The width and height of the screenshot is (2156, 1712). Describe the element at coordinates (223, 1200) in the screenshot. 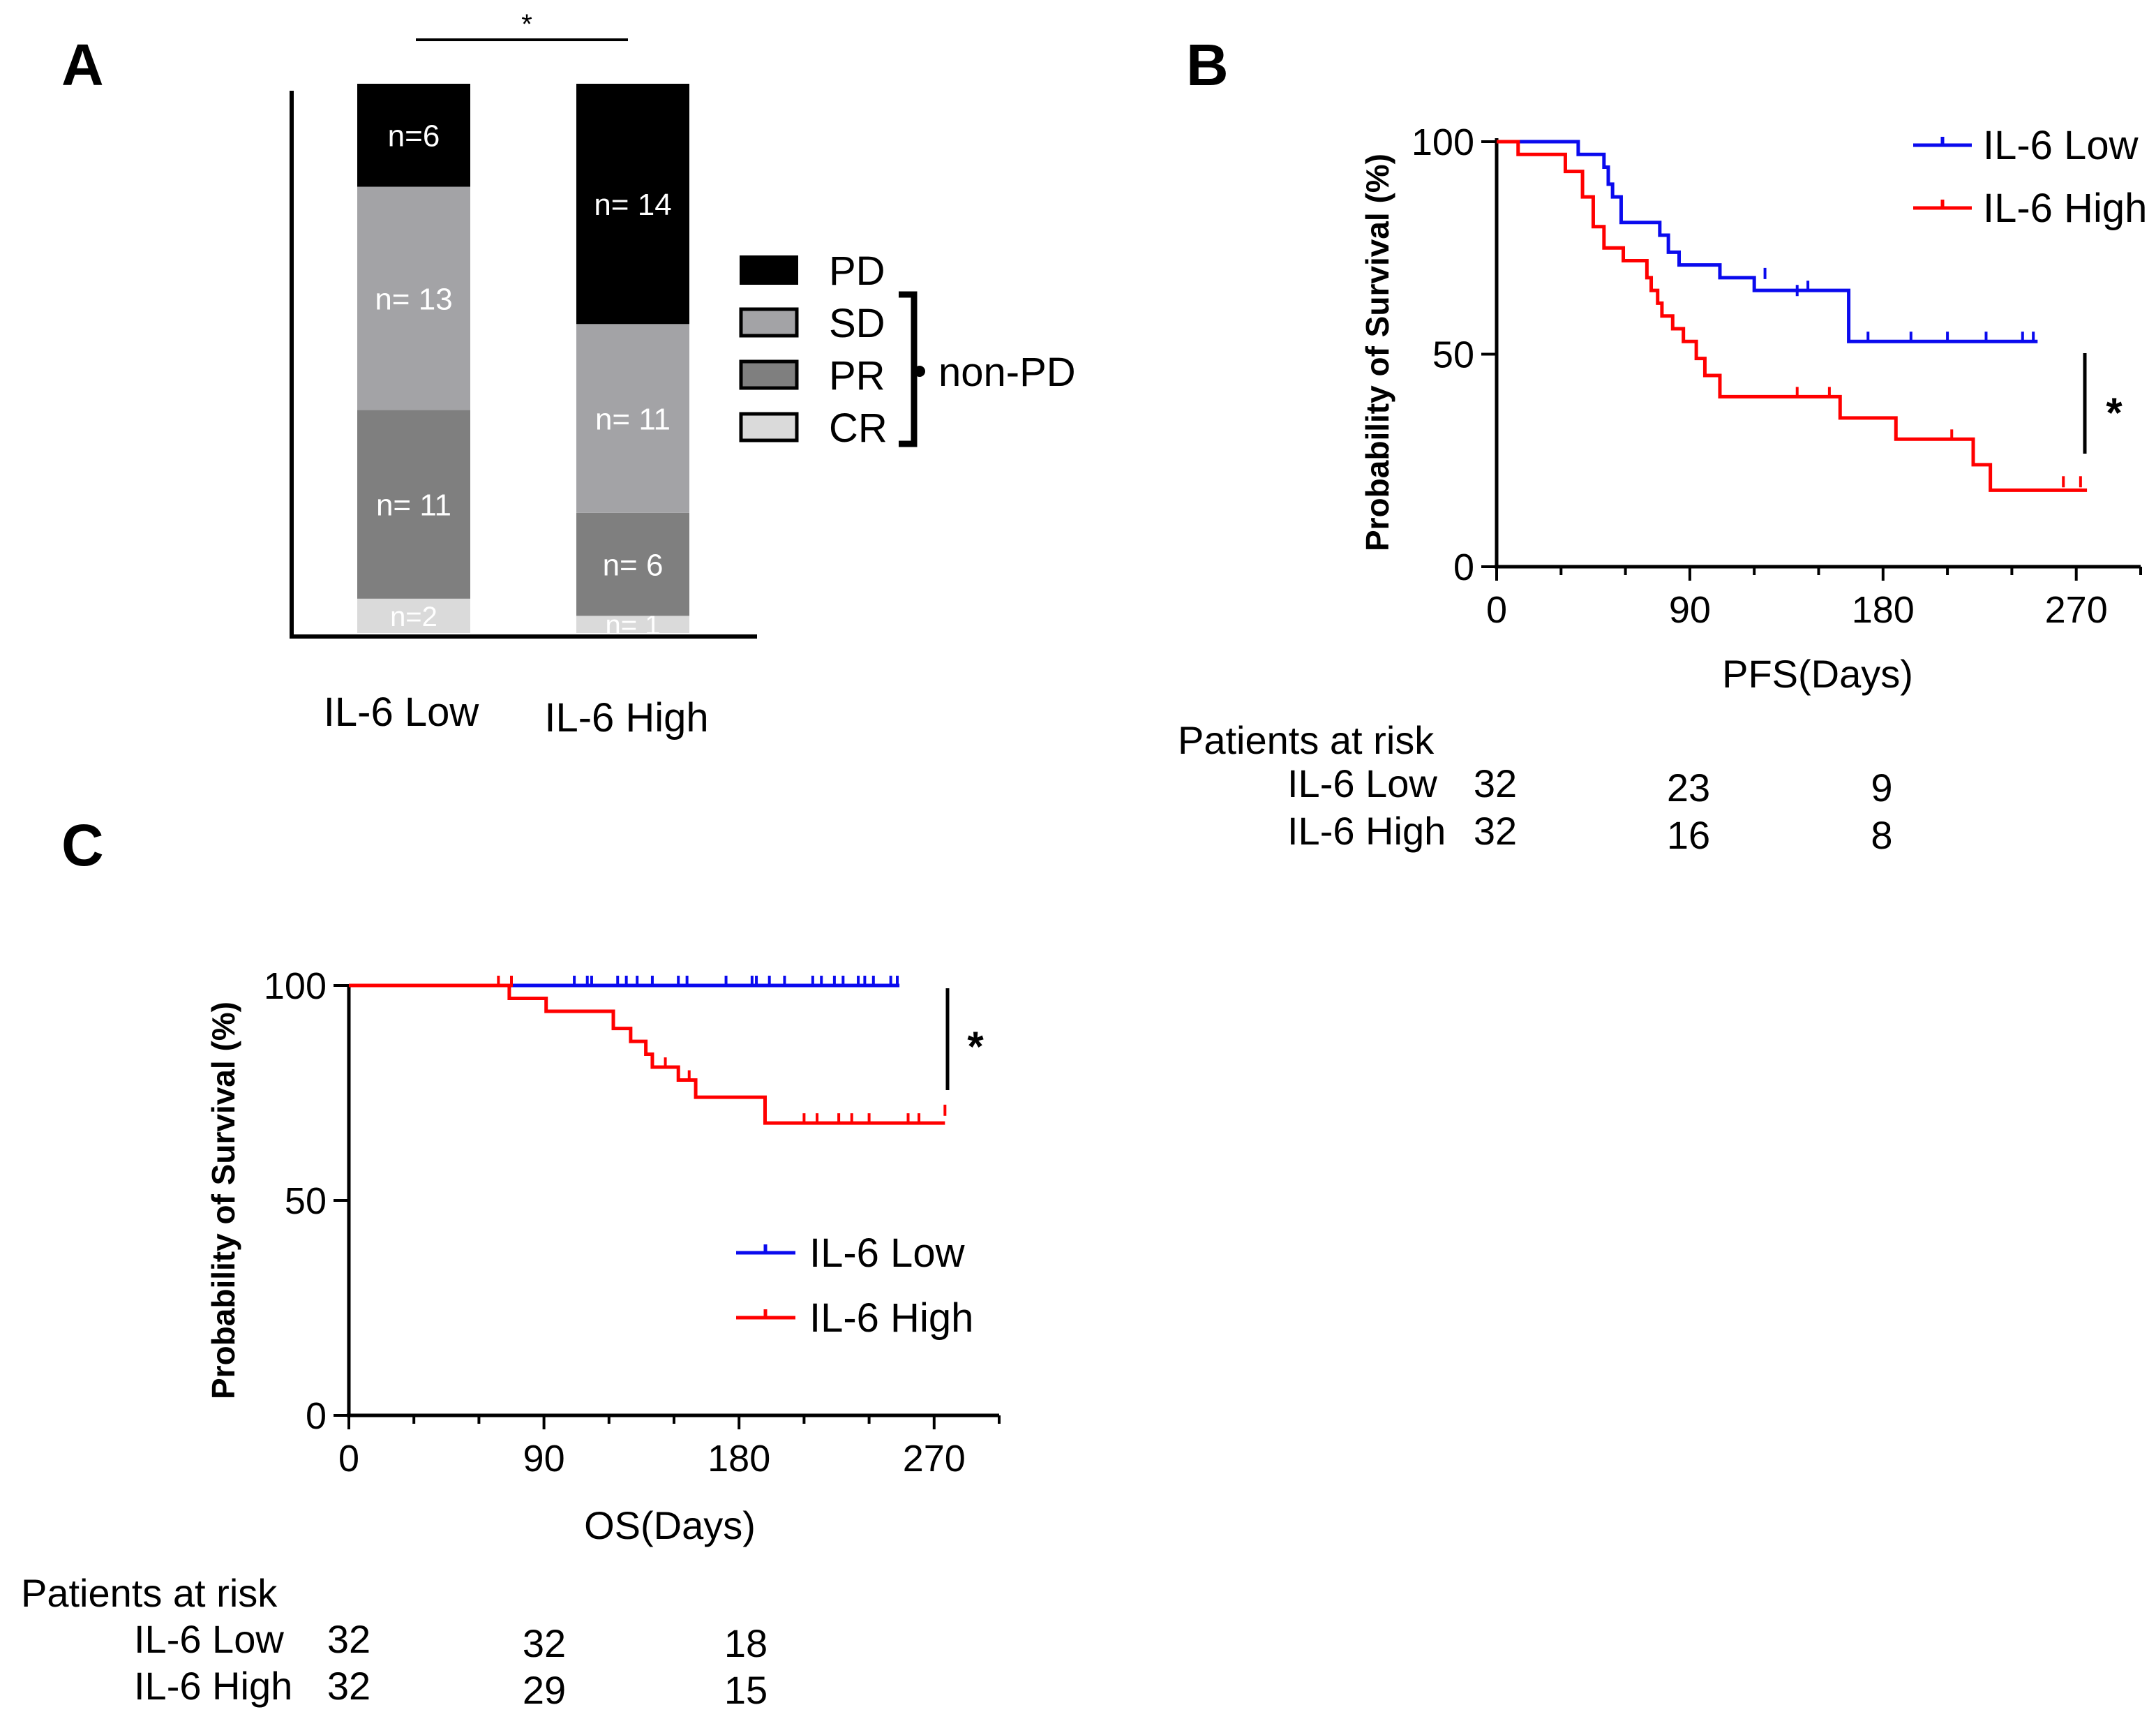

I see `c-y-axis-title: Probability of Survival (%)` at that location.